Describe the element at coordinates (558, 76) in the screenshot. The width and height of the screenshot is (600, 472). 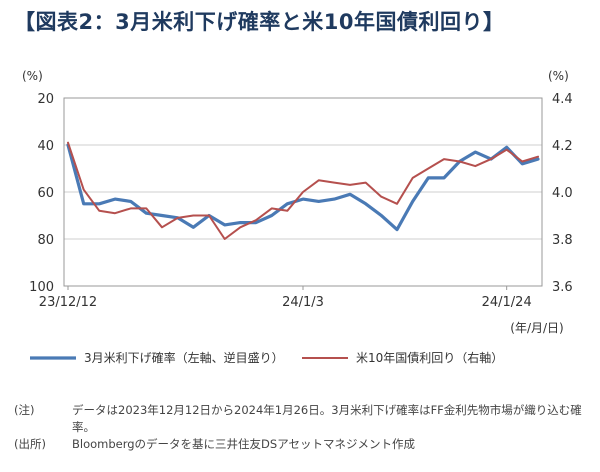
I see `right-axis-unit: (%)` at that location.